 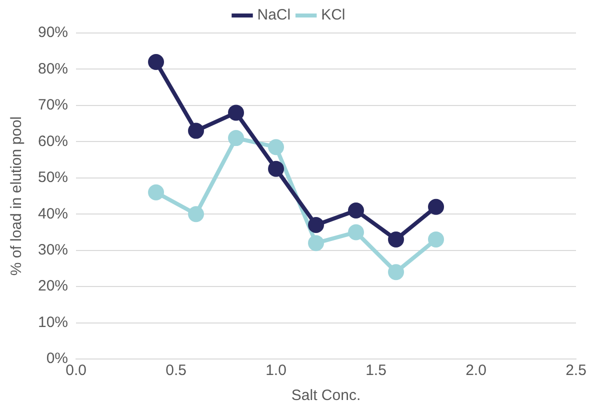 What do you see at coordinates (476, 371) in the screenshot?
I see `x-tick-label: 2.0` at bounding box center [476, 371].